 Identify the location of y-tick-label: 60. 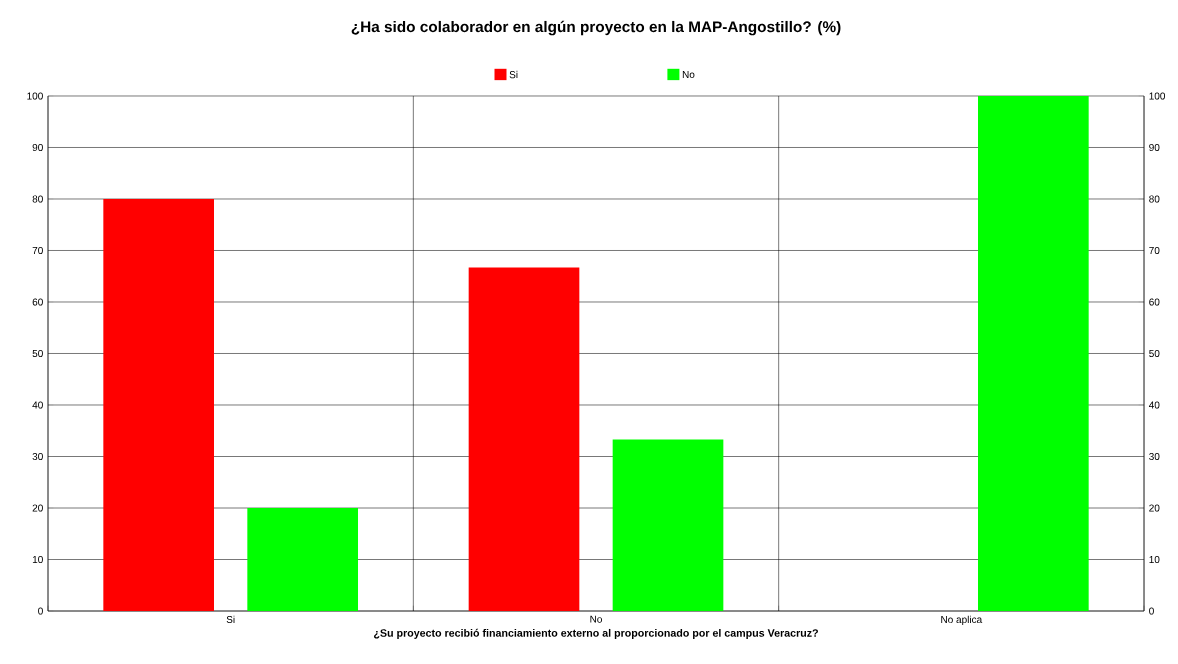
(37, 302).